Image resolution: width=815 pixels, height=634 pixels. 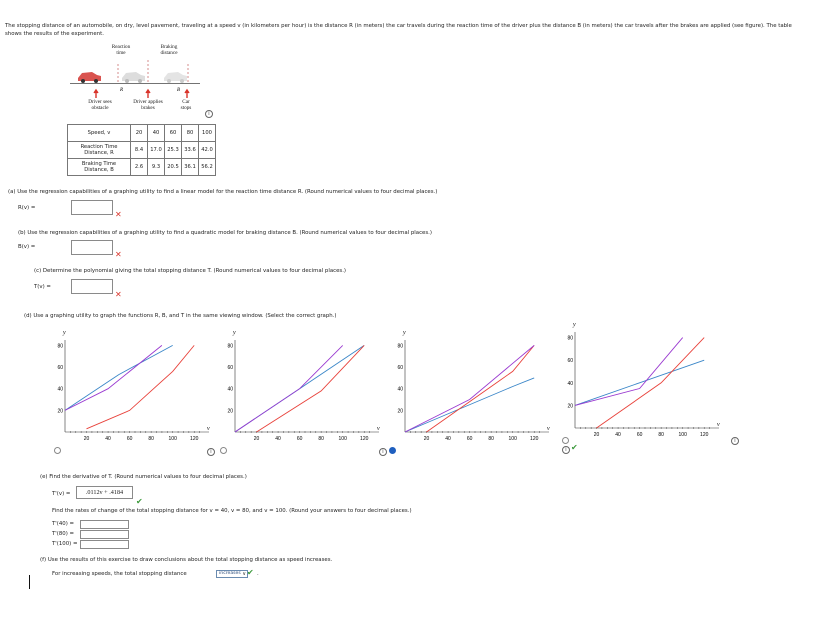 I want to click on figure-text: Driver applies, so click(x=148, y=102).